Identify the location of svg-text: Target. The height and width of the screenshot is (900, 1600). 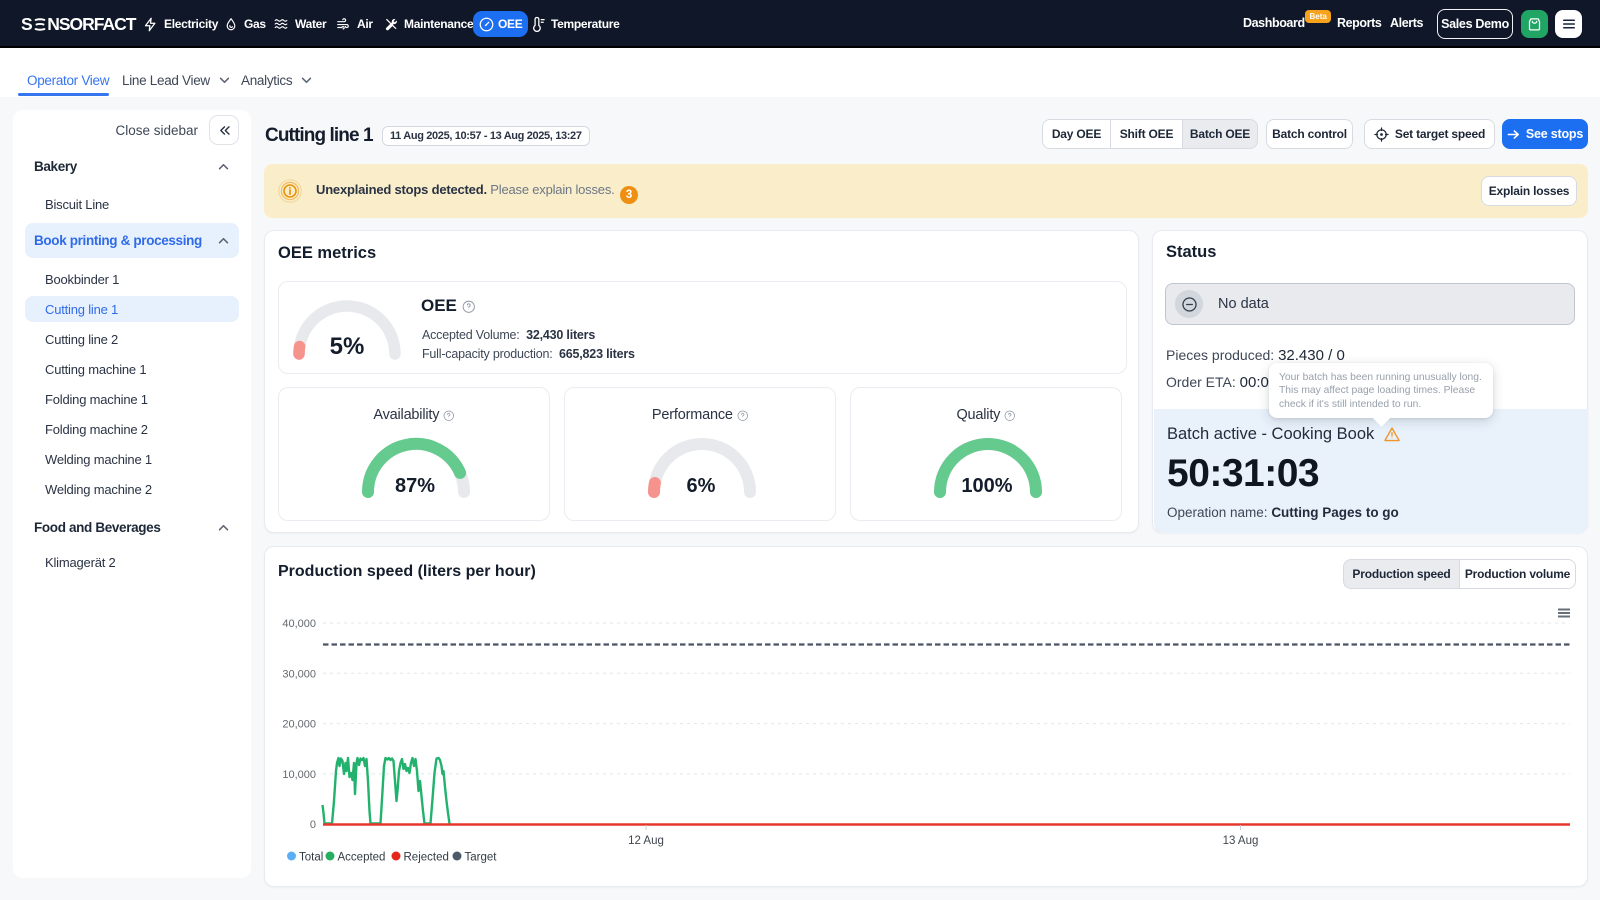
(481, 858).